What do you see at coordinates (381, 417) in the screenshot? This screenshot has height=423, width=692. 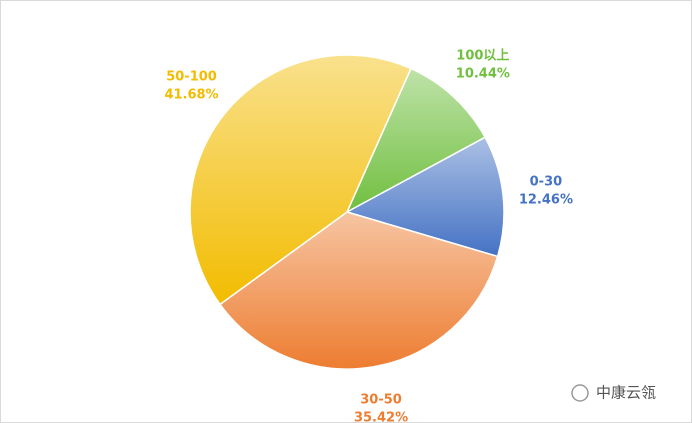 I see `slice-value-label: 35.42%` at bounding box center [381, 417].